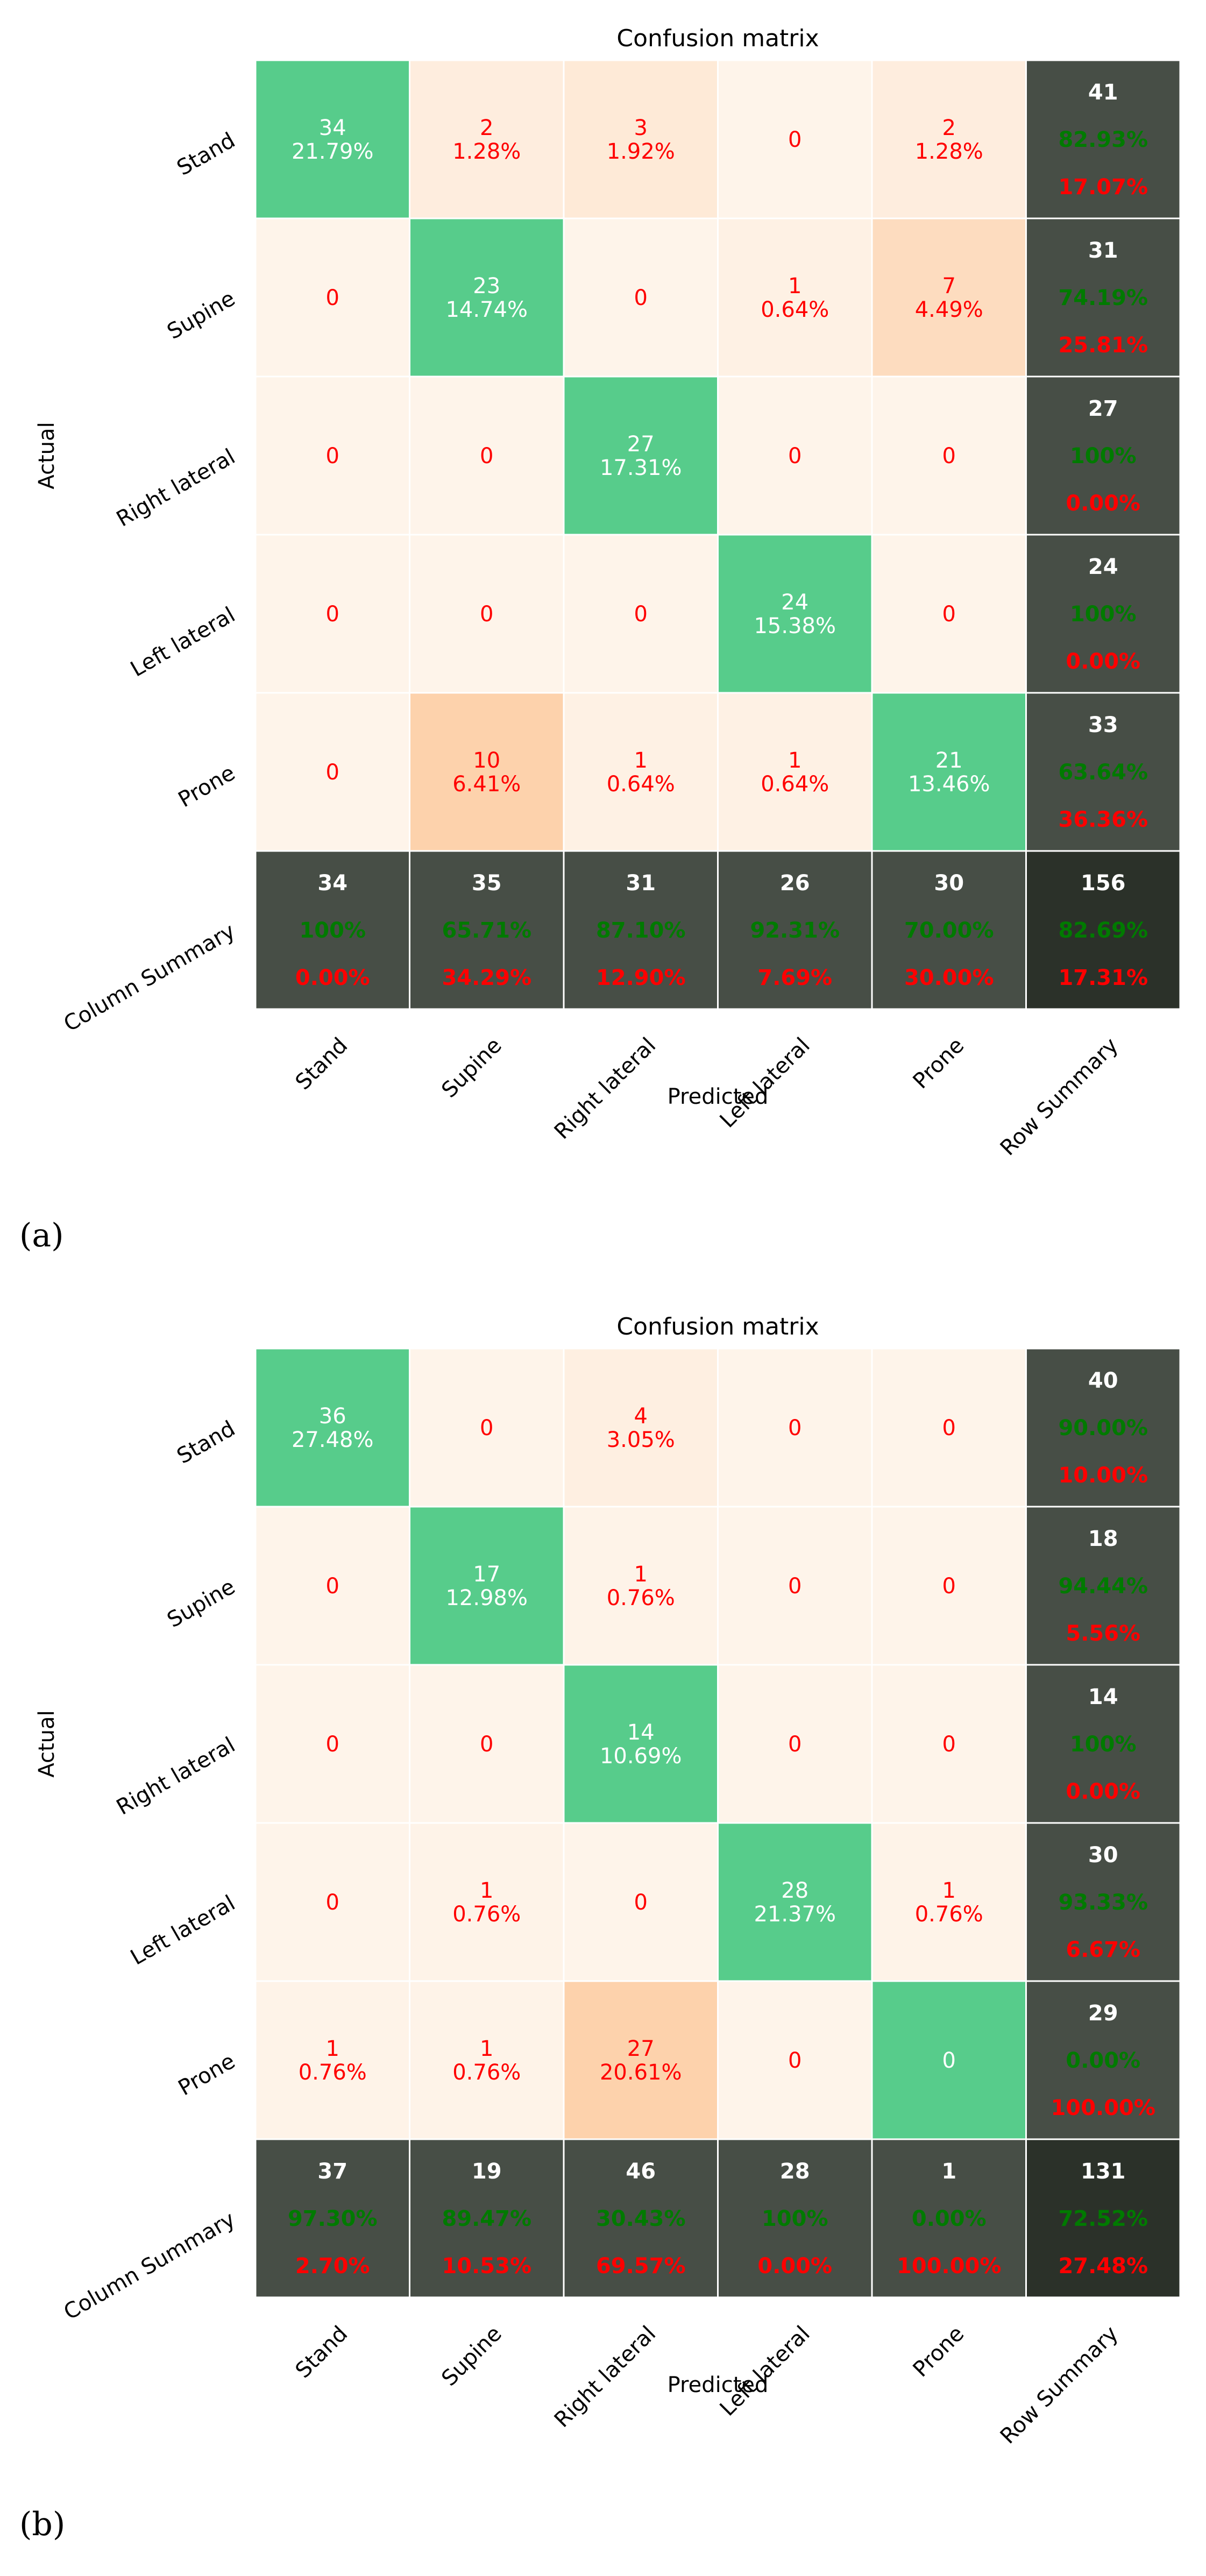 The image size is (1206, 2576). What do you see at coordinates (795, 1914) in the screenshot?
I see `cell-percent: 21.37%` at bounding box center [795, 1914].